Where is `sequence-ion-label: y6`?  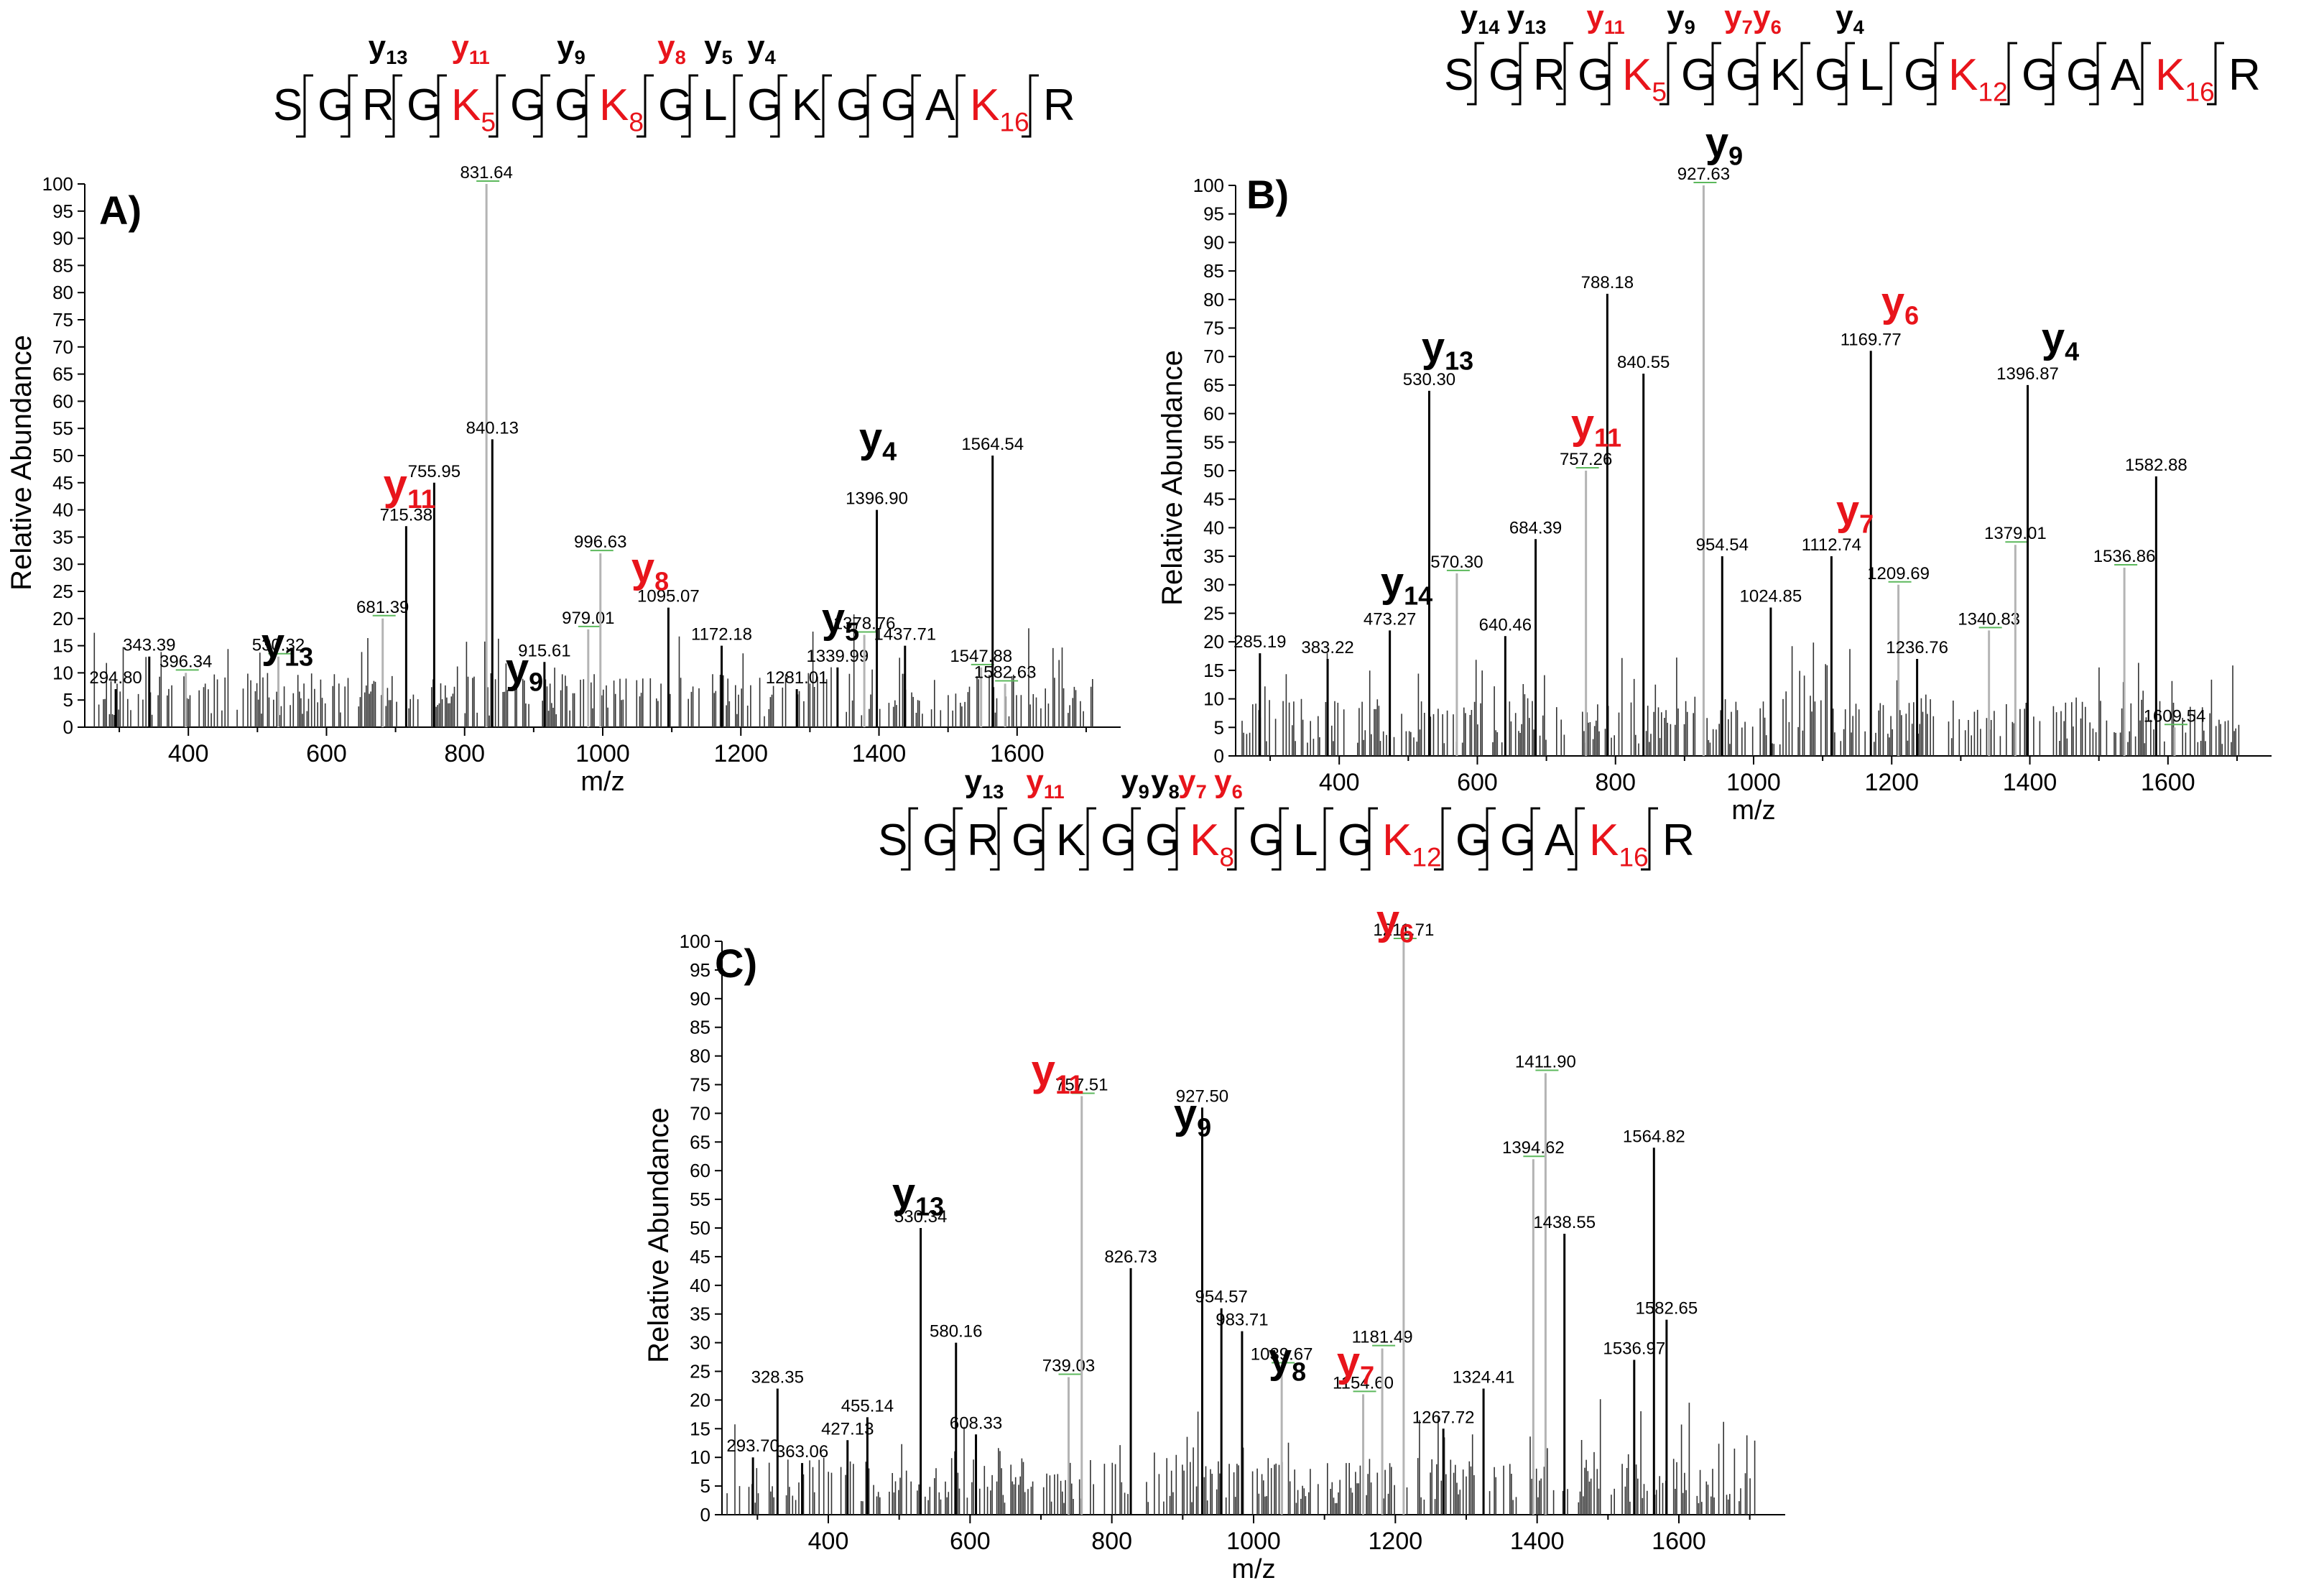 sequence-ion-label: y6 is located at coordinates (1767, 19).